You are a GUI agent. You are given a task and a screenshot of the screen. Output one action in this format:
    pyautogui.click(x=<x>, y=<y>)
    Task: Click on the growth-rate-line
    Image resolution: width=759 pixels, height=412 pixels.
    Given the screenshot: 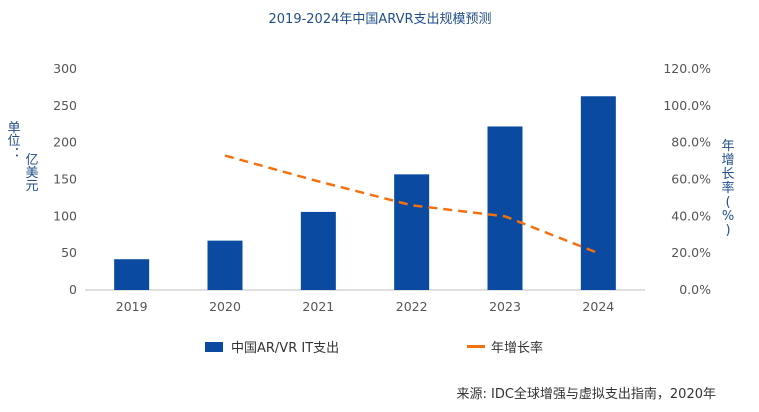 What is the action you would take?
    pyautogui.click(x=411, y=204)
    